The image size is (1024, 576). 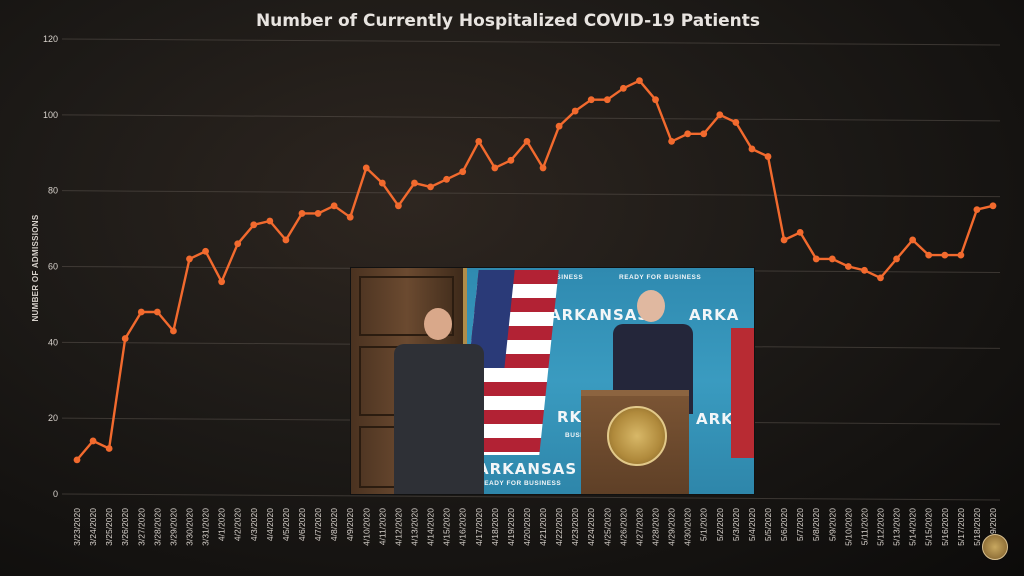 I want to click on x-tick-label: 3/27/2020, so click(x=141, y=527).